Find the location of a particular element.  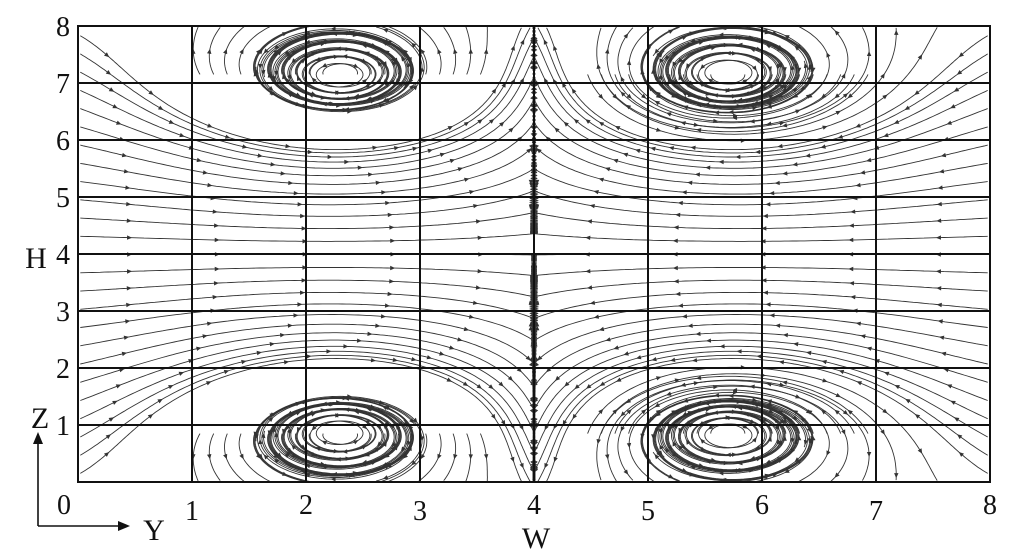

inset-z-arrowhead is located at coordinates (38, 438).